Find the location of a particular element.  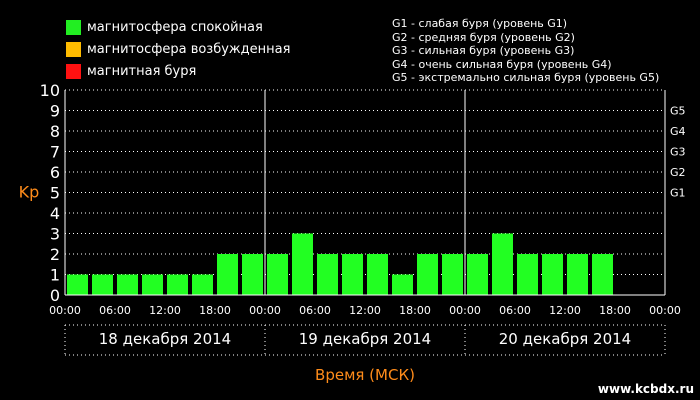

legend-item-excited: магнитосфера возбужденная is located at coordinates (178, 49).